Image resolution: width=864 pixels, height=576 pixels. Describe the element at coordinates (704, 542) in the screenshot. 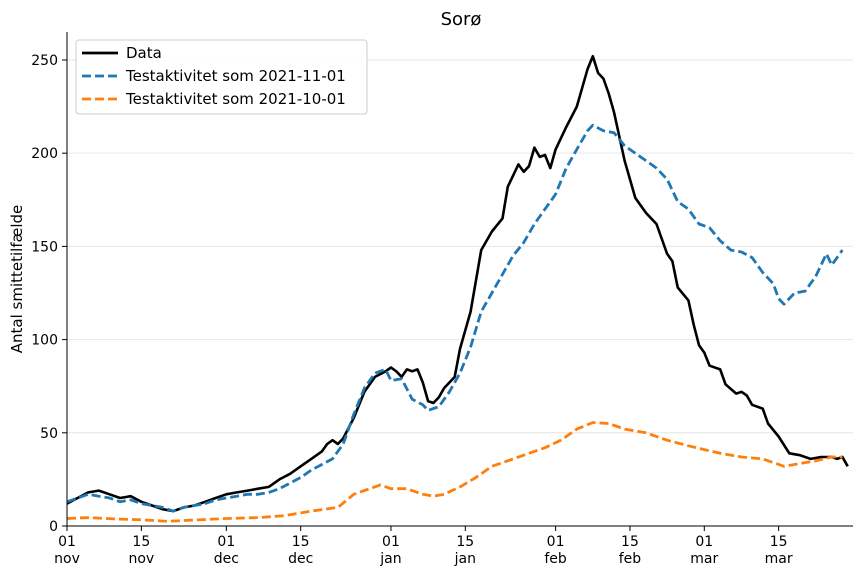

I see `x-tick-day-8: 01` at that location.